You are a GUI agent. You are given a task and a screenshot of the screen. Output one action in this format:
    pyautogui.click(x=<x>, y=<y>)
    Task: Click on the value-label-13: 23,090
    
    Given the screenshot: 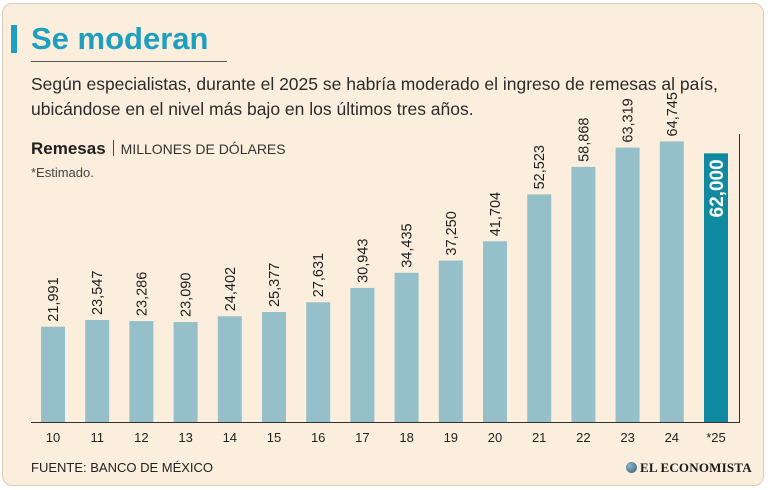 What is the action you would take?
    pyautogui.click(x=187, y=295)
    